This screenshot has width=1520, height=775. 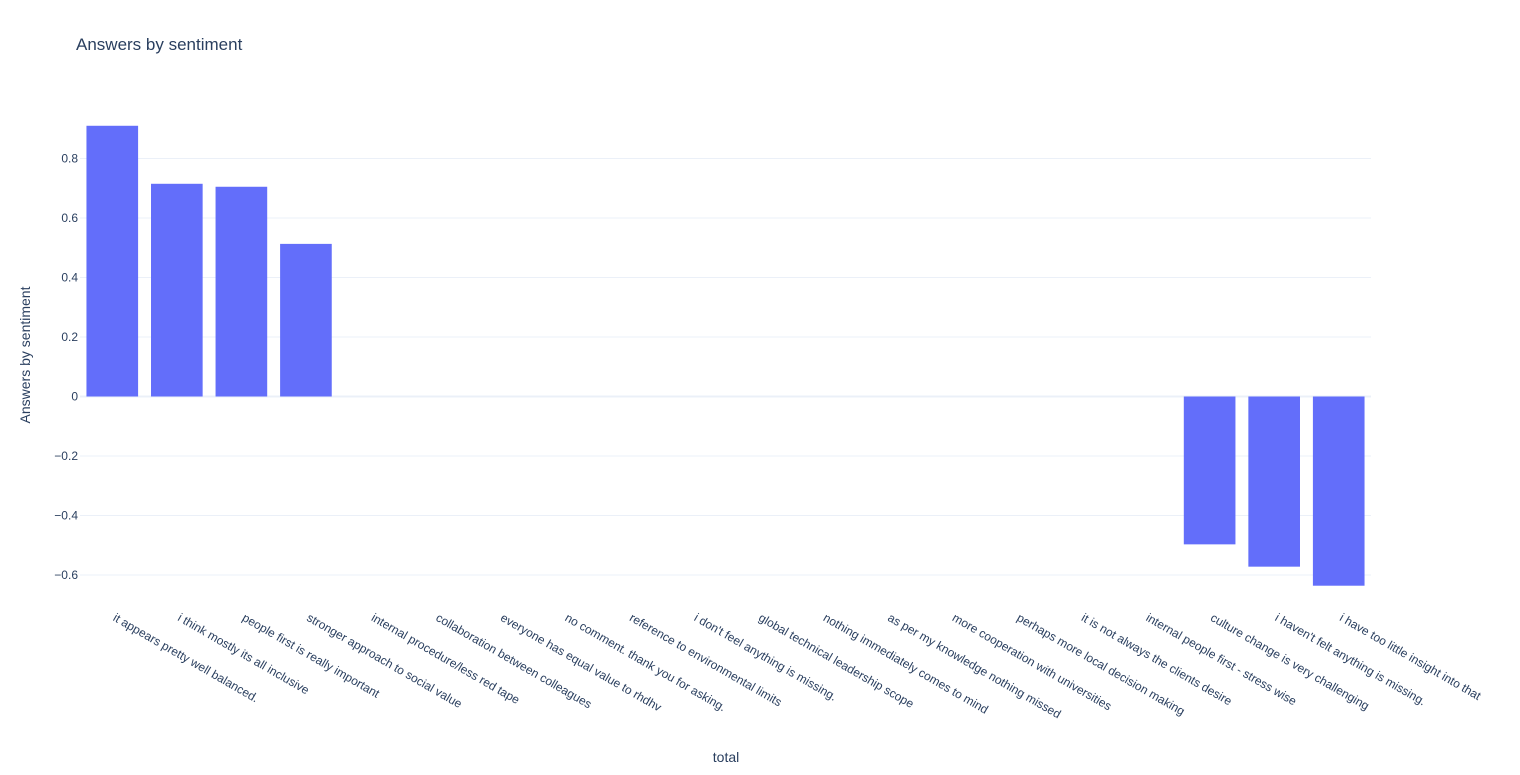 I want to click on y-tick-label: 0.4, so click(x=69, y=278).